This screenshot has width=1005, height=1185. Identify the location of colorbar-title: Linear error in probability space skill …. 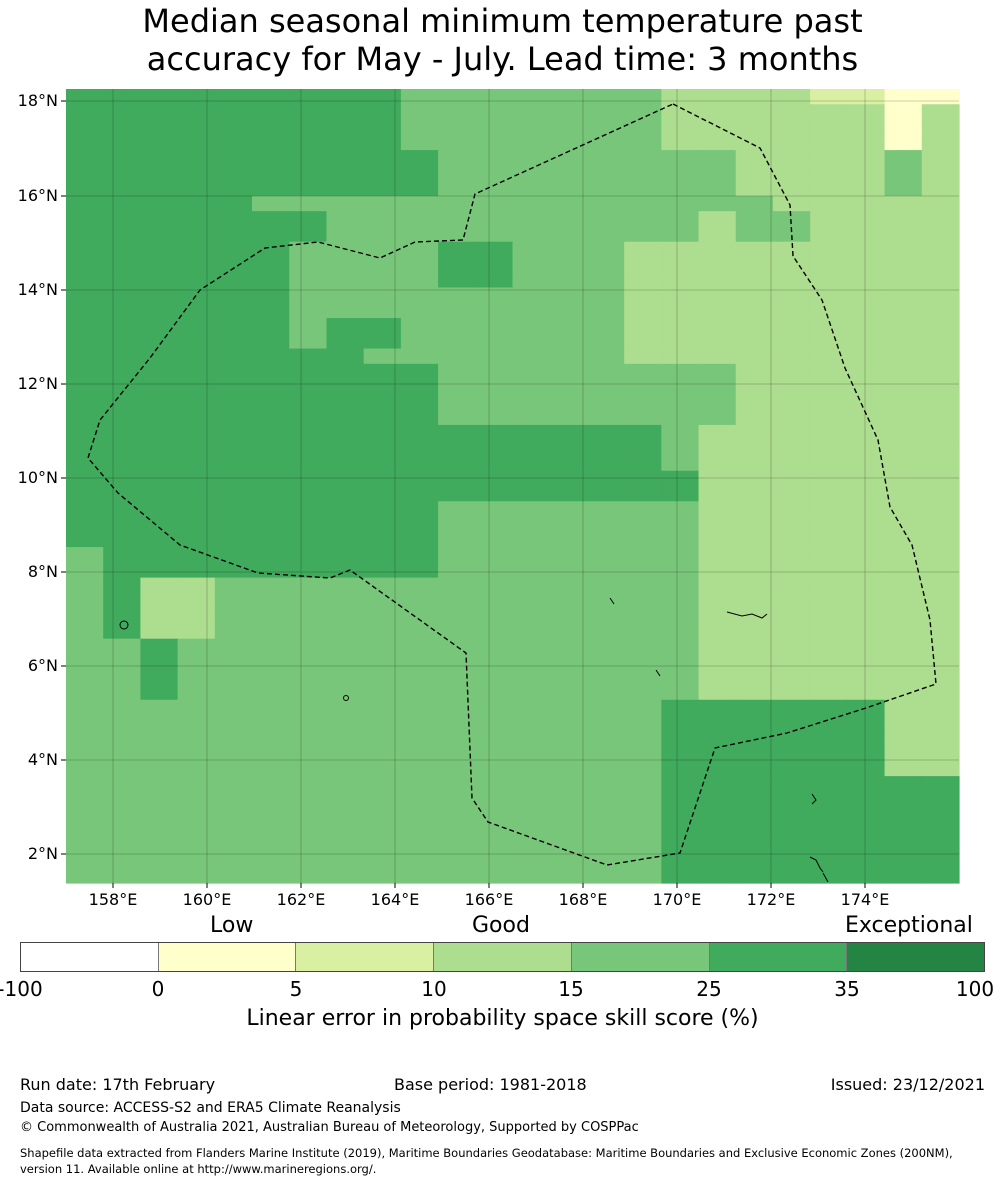
(502, 1018).